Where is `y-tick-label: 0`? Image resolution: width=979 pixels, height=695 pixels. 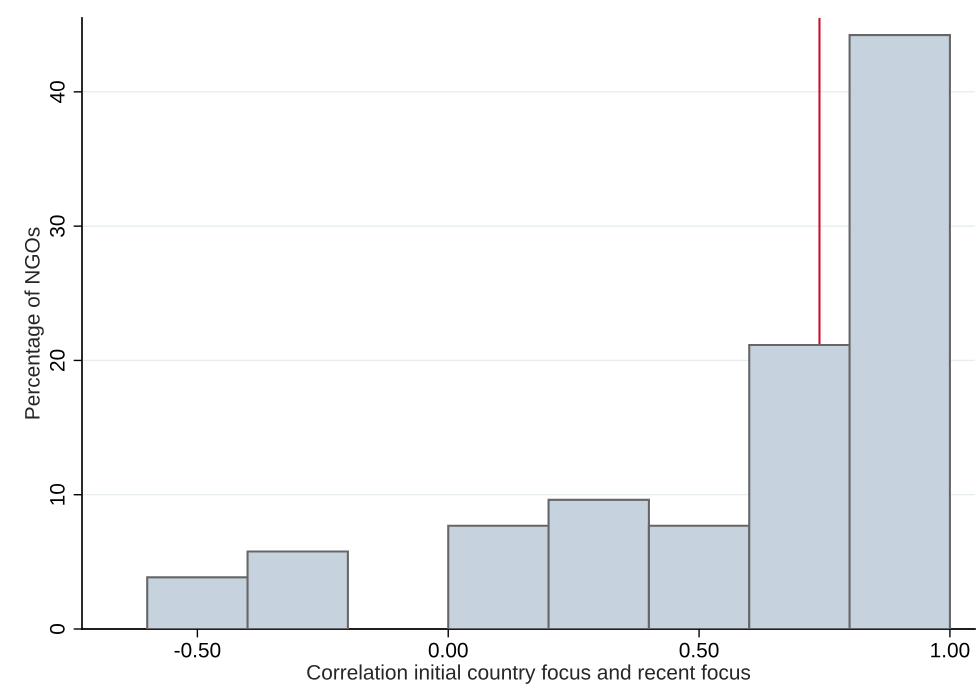
y-tick-label: 0 is located at coordinates (57, 629).